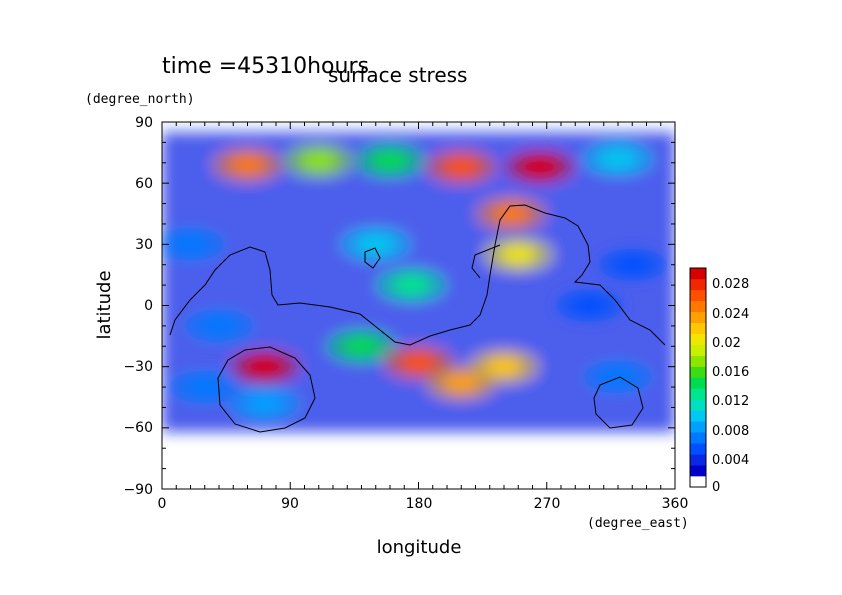 The width and height of the screenshot is (842, 595). I want to click on x-tick-label: 0, so click(162, 504).